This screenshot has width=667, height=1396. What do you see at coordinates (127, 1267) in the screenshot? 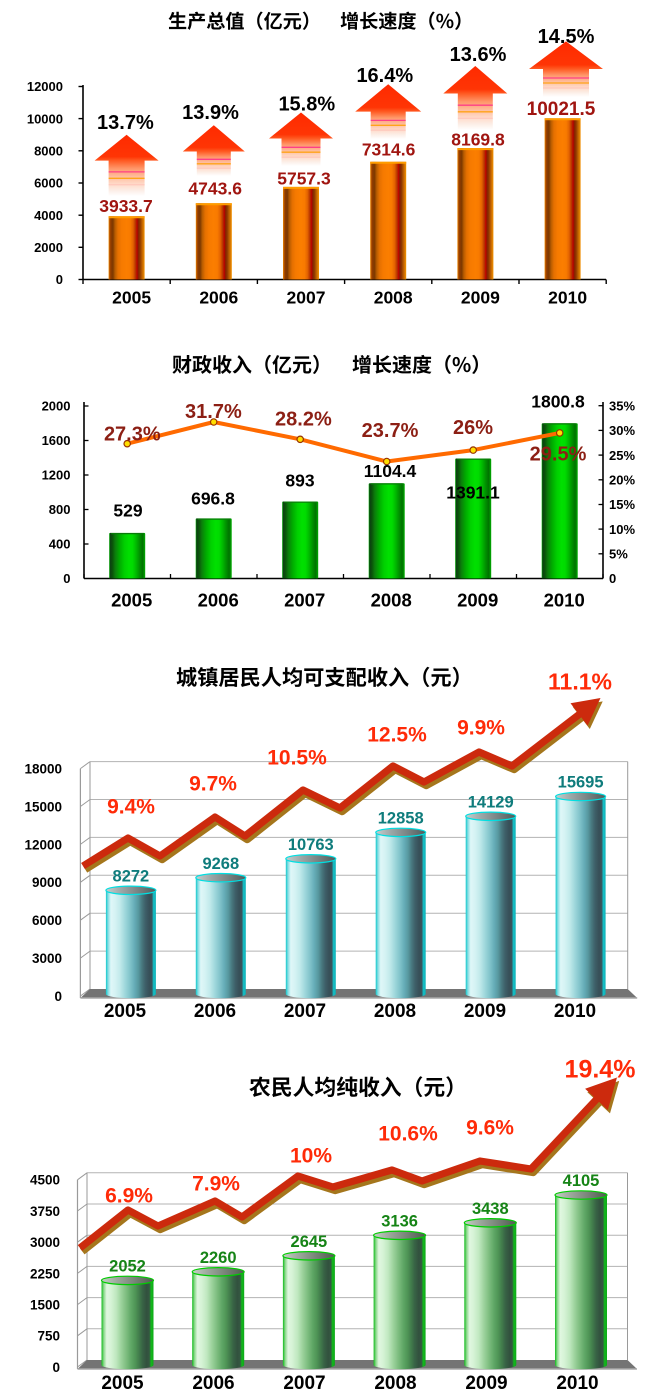
I see `svg-text: 2052` at bounding box center [127, 1267].